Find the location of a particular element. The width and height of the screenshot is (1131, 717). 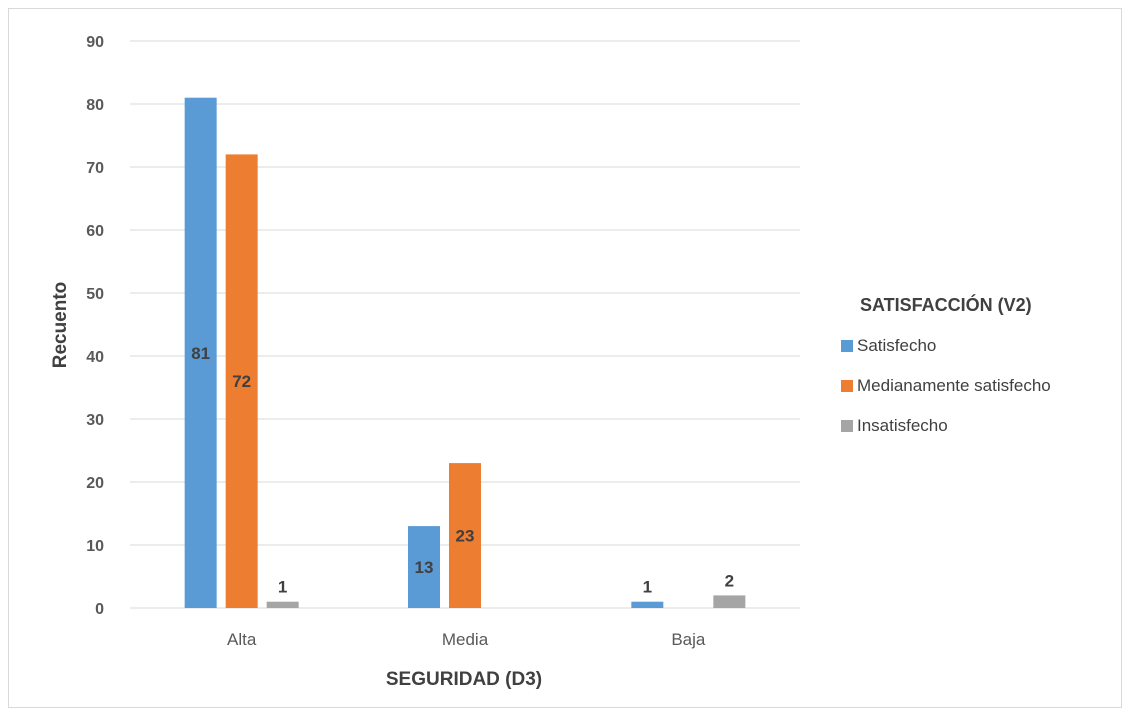

bar-satisfecho-baja is located at coordinates (647, 604).